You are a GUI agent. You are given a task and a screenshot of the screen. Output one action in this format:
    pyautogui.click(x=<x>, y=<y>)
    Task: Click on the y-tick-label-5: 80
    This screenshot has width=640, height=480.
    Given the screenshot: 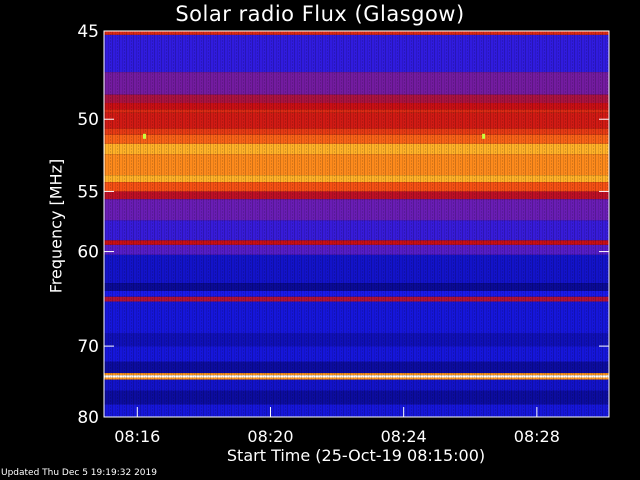 What is the action you would take?
    pyautogui.click(x=88, y=418)
    